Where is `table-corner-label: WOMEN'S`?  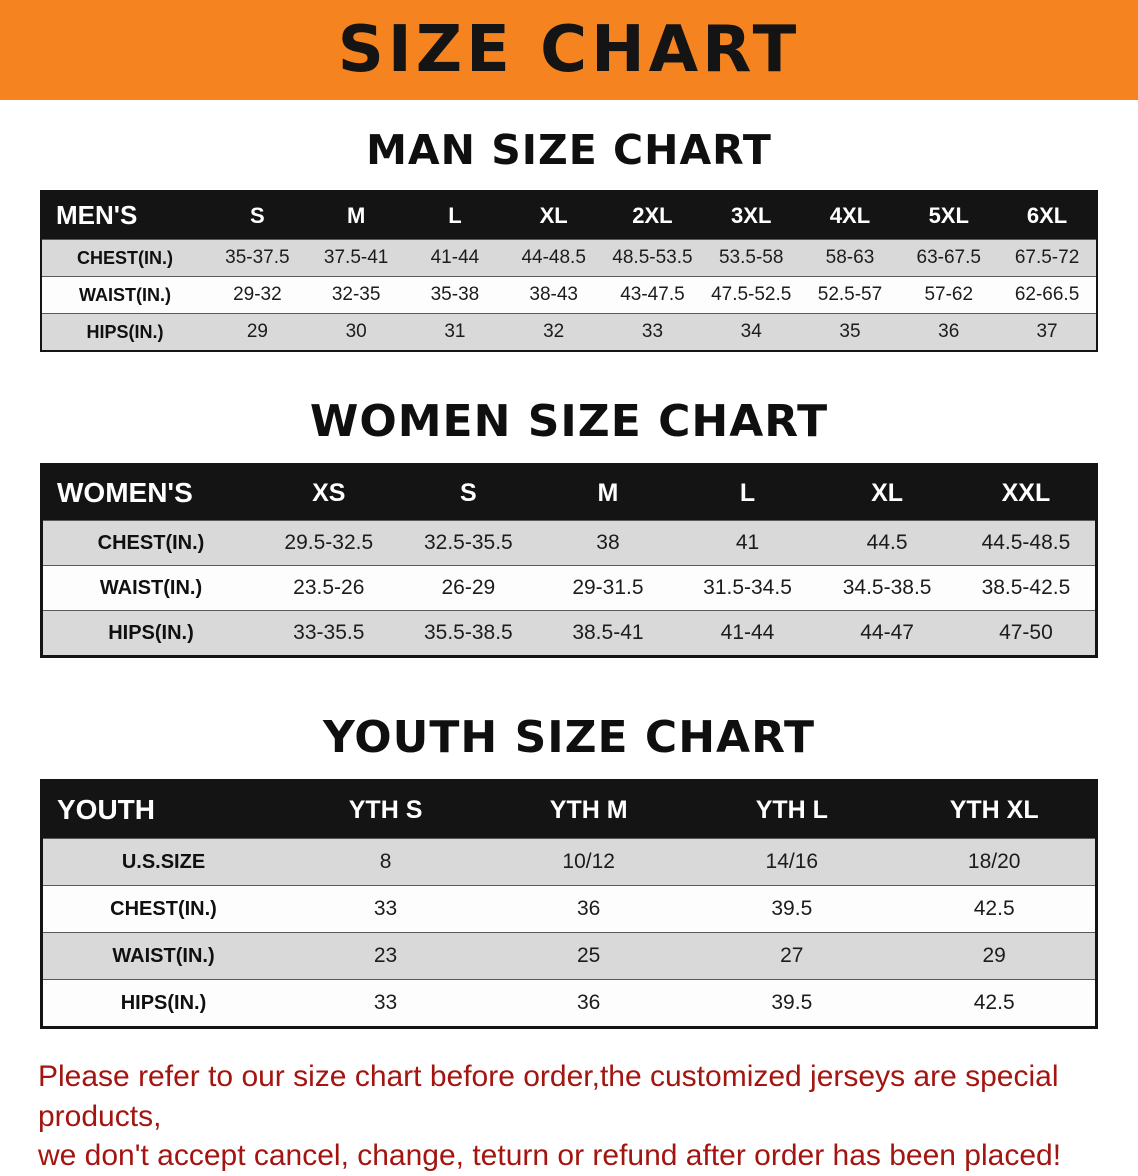
table-corner-label: WOMEN'S is located at coordinates (150, 492).